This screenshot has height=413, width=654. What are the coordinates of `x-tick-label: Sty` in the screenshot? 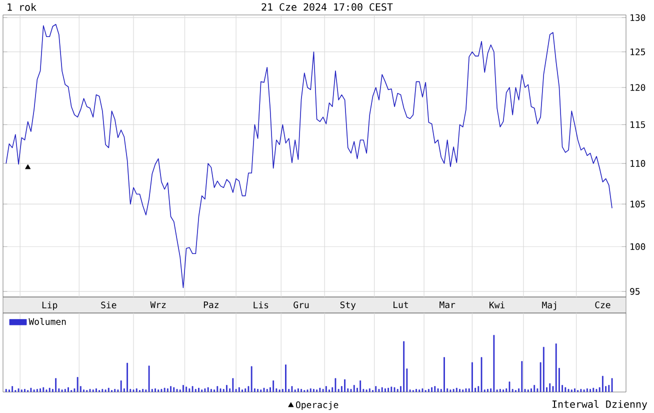 It's located at (348, 305).